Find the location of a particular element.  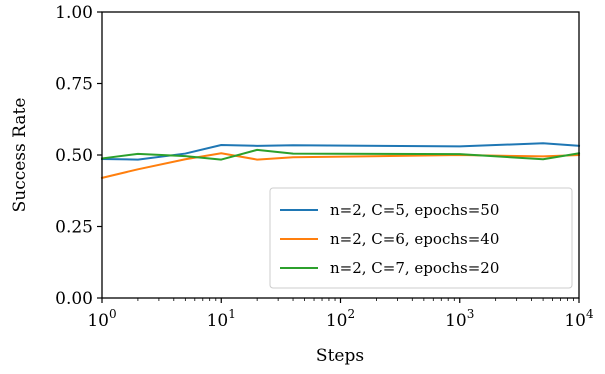

y-axis: 0.00 0.25 0.50 0.75 1.00 is located at coordinates (78, 156).